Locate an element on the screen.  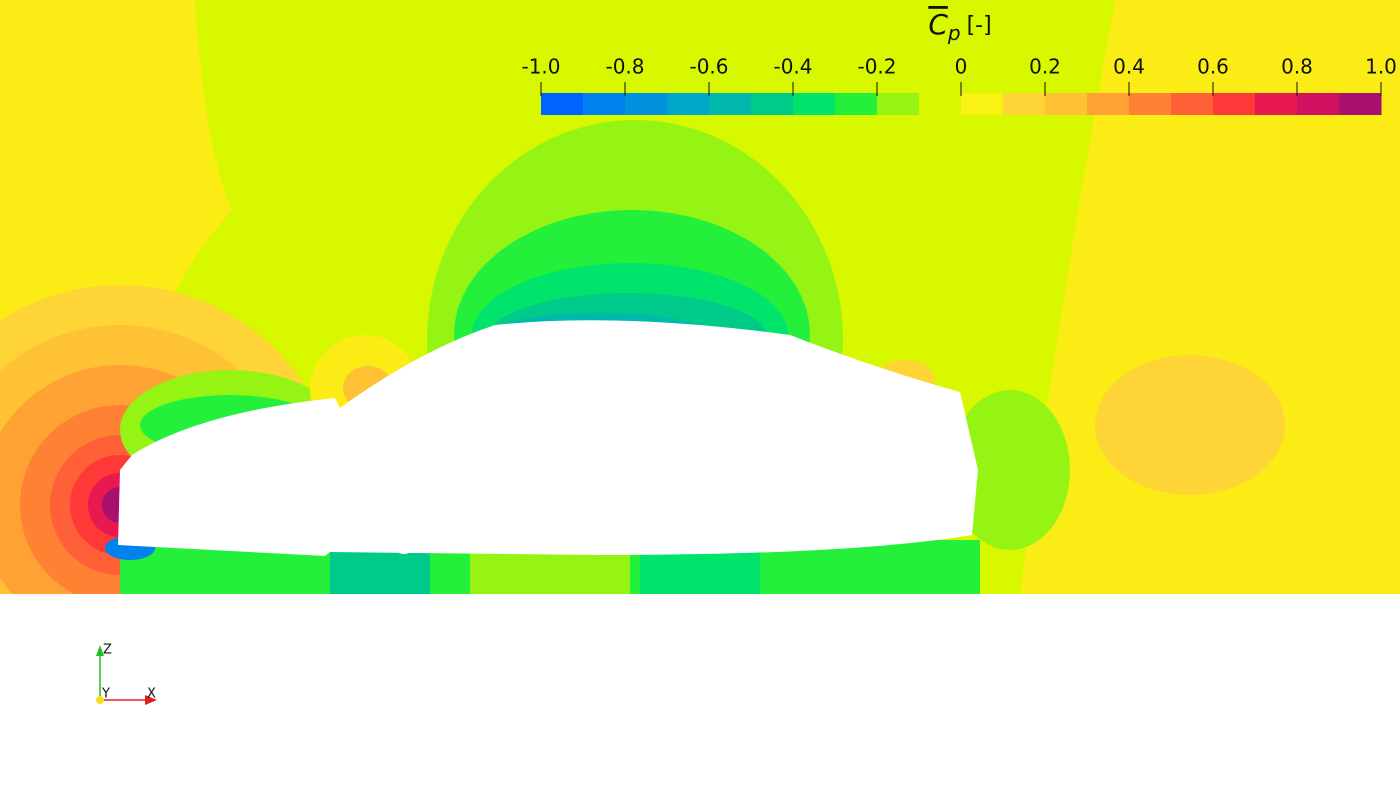
colorbar-title: Cp [-] is located at coordinates (959, 26).